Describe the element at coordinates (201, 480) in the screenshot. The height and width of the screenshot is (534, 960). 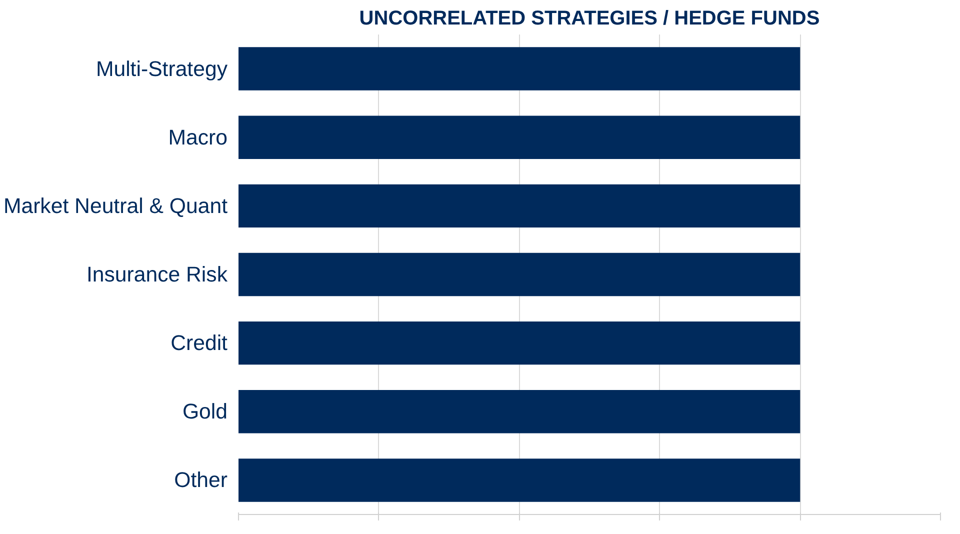
I see `y-tick-label: Other` at that location.